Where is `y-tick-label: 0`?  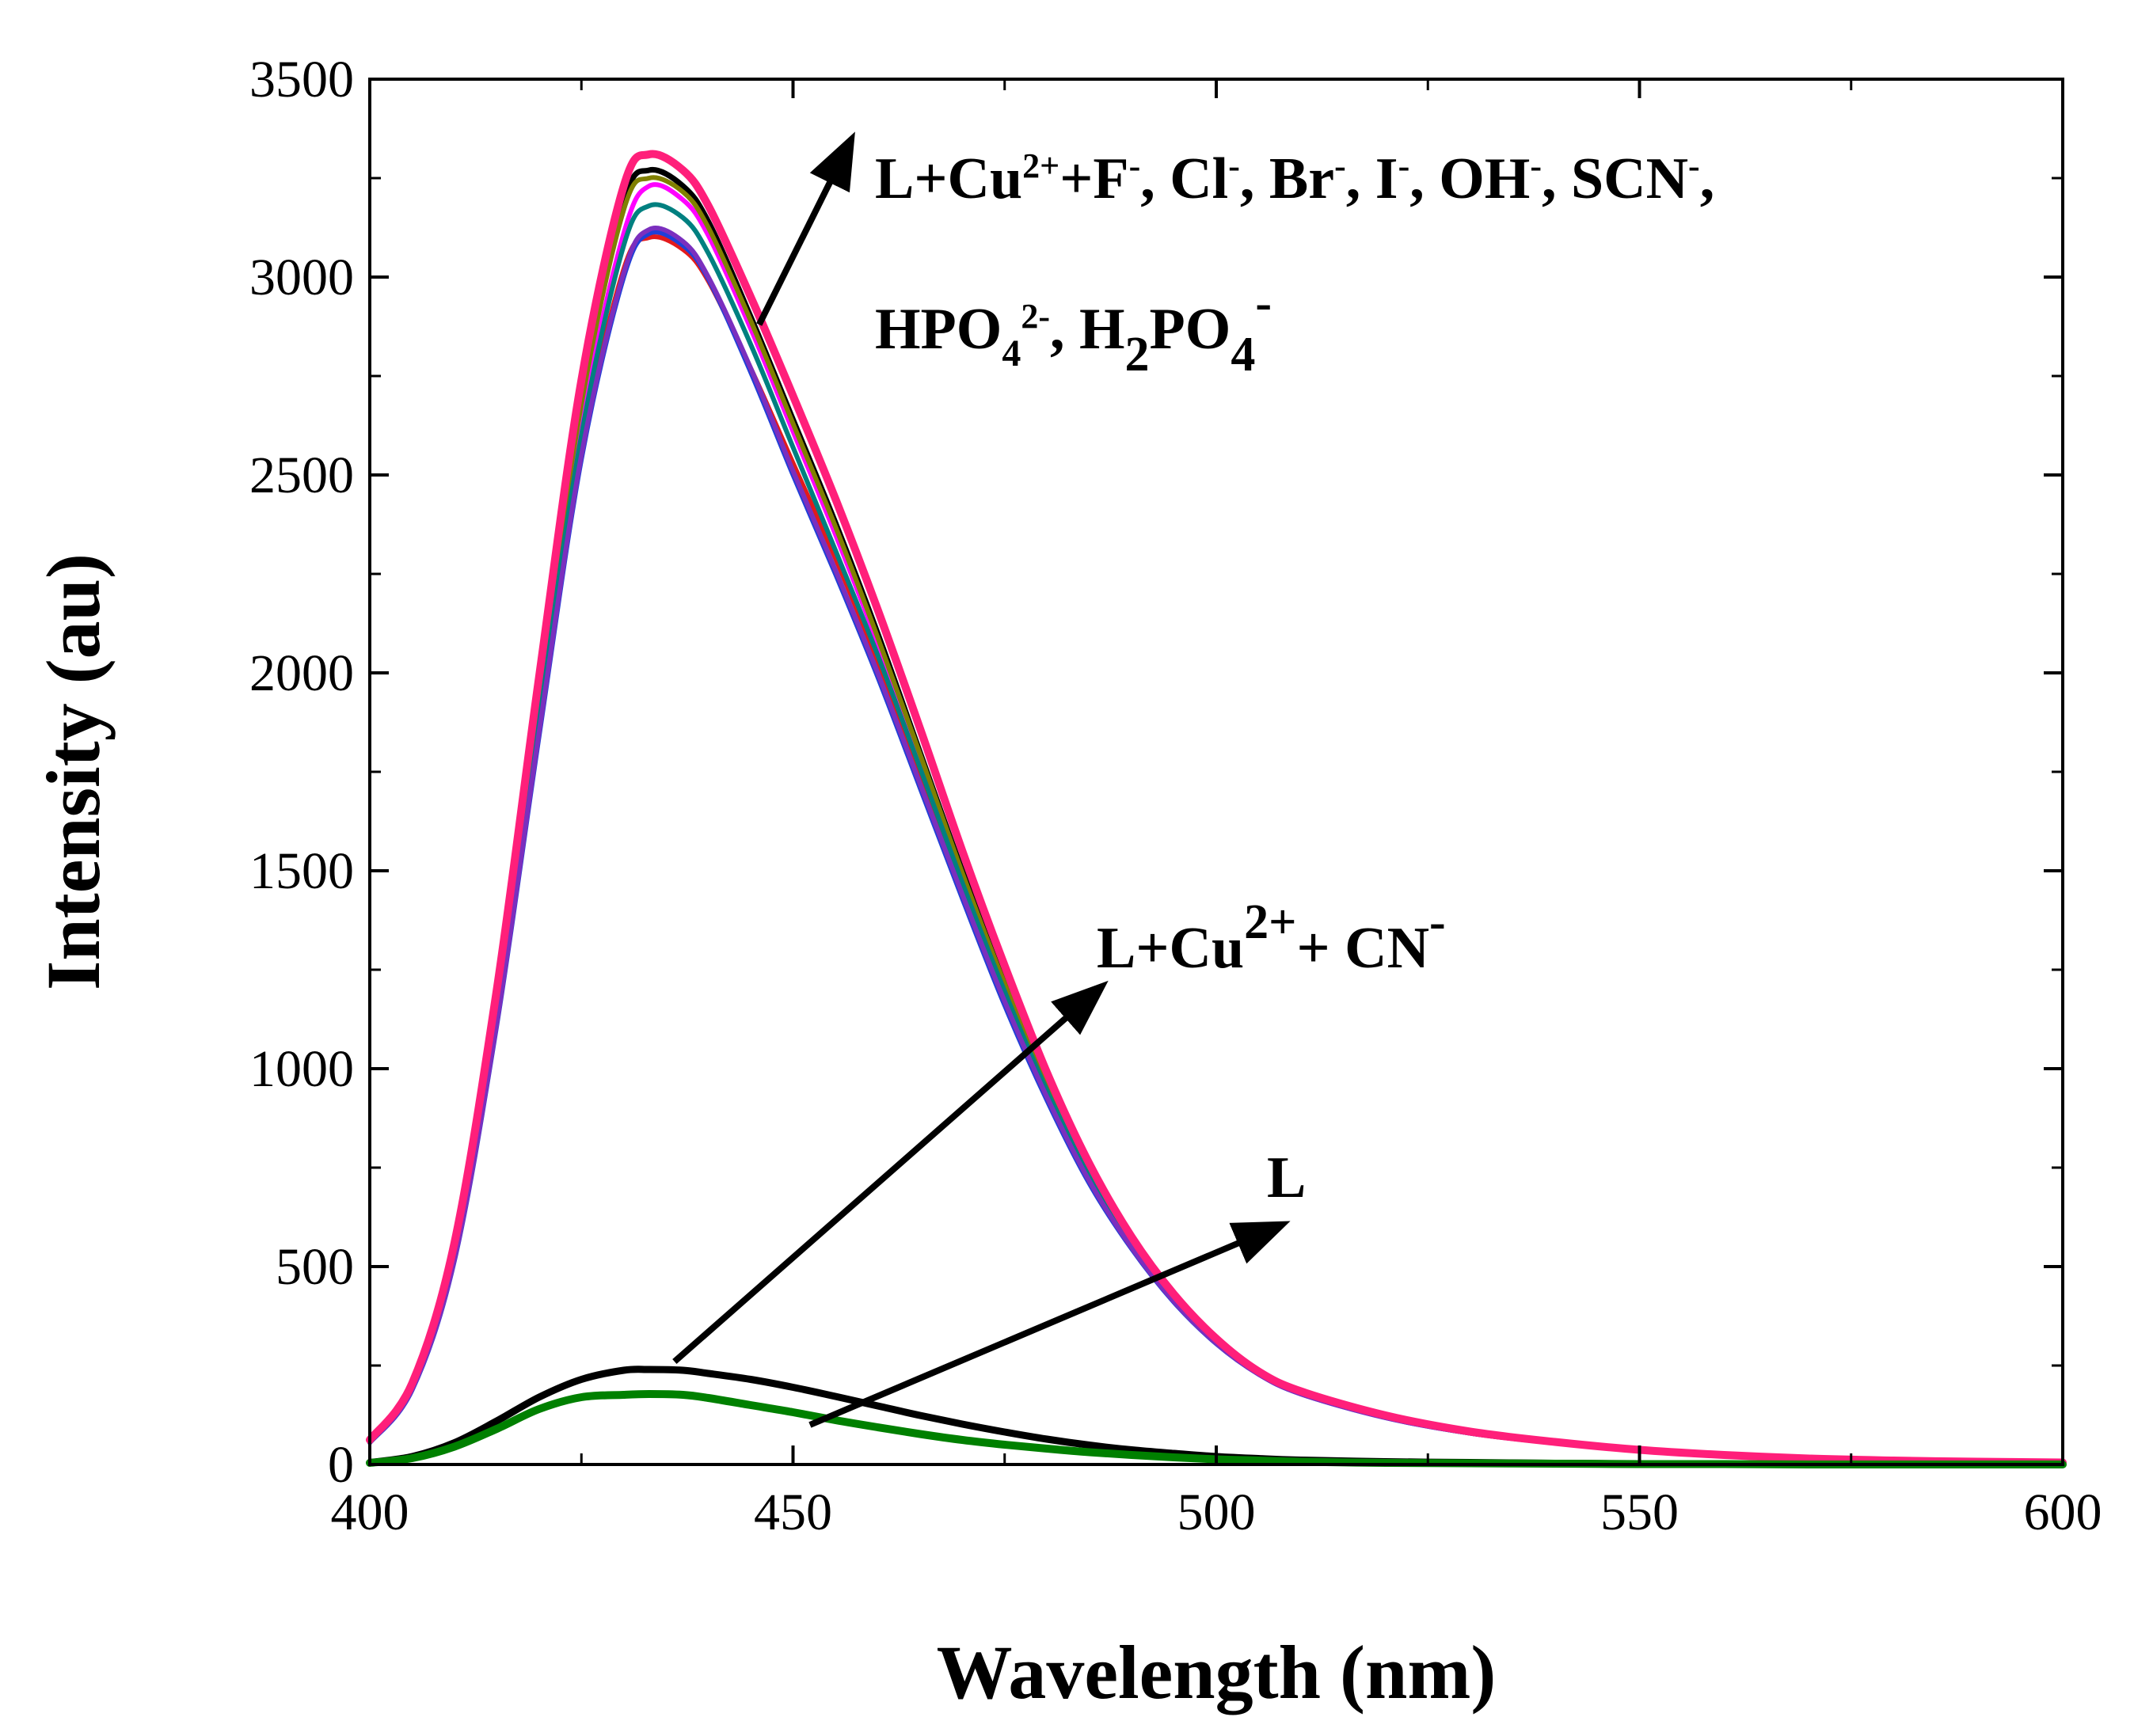
y-tick-label: 0 is located at coordinates (341, 1465).